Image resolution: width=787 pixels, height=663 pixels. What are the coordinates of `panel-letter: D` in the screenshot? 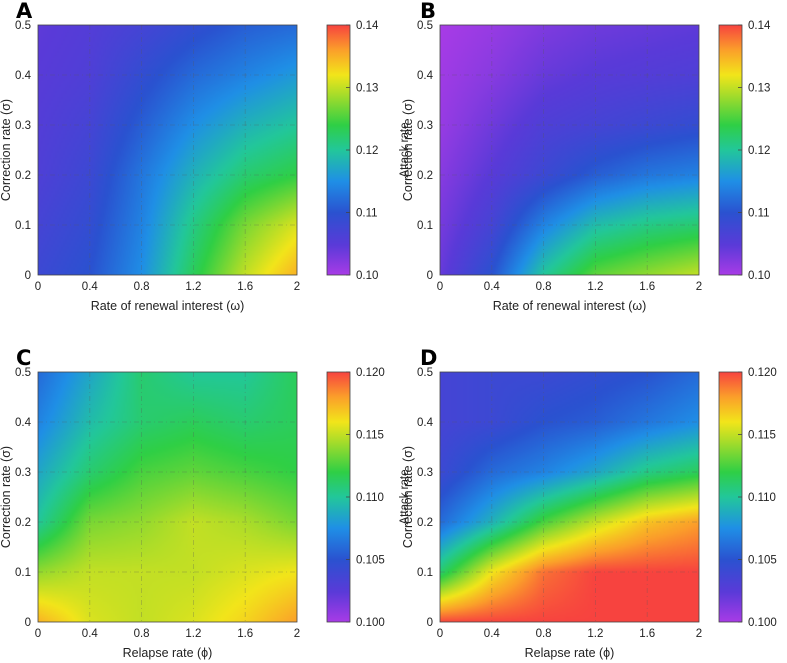 It's located at (428, 358).